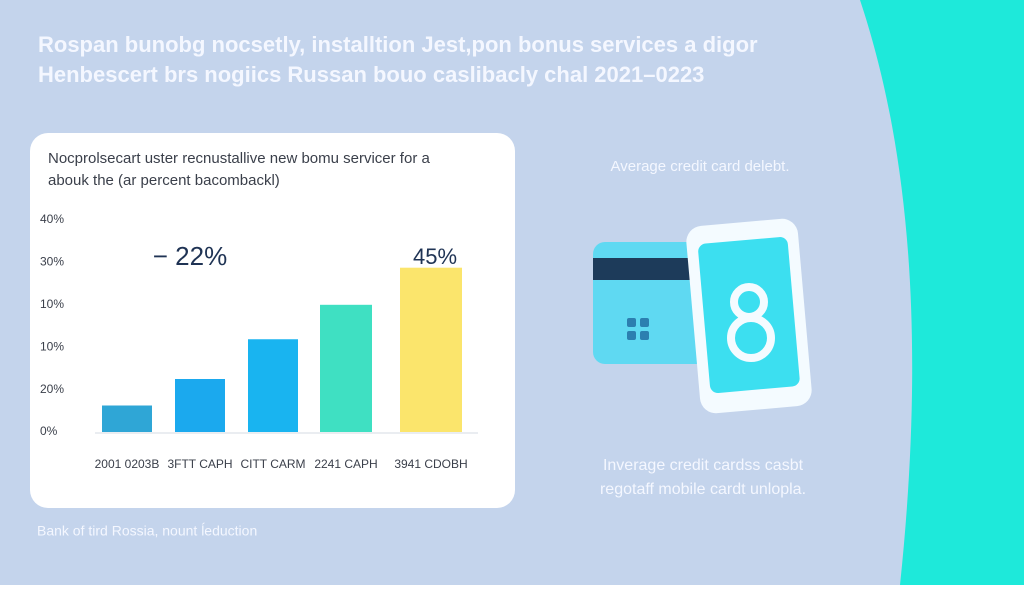 This screenshot has height=590, width=1024. I want to click on y-tick-label: 20%, so click(52, 389).